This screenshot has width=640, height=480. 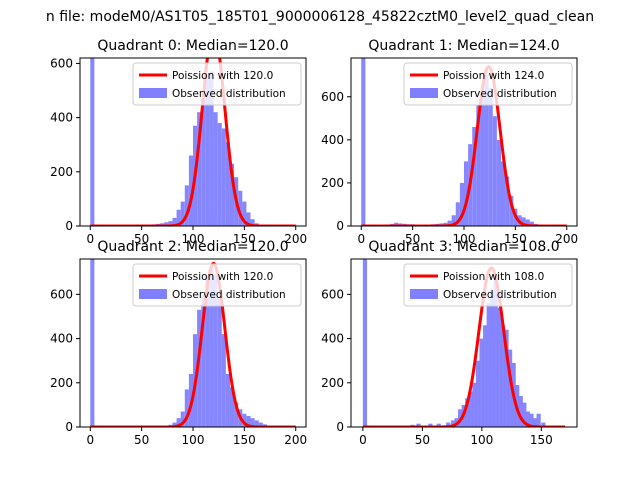 What do you see at coordinates (463, 247) in the screenshot?
I see `subplot-title: Quadrant 3: Median=108.0` at bounding box center [463, 247].